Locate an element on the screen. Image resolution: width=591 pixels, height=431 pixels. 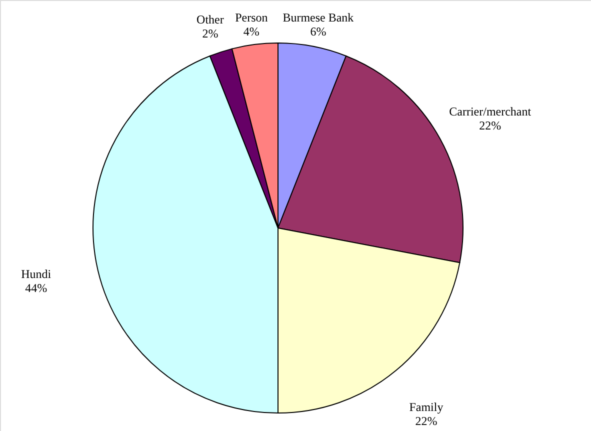
slice-label: Person is located at coordinates (251, 17).